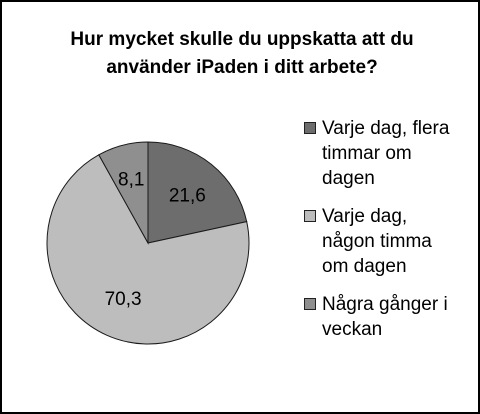  I want to click on legend-item-slice-2: Varje dag, någon timma om dagen, so click(388, 241).